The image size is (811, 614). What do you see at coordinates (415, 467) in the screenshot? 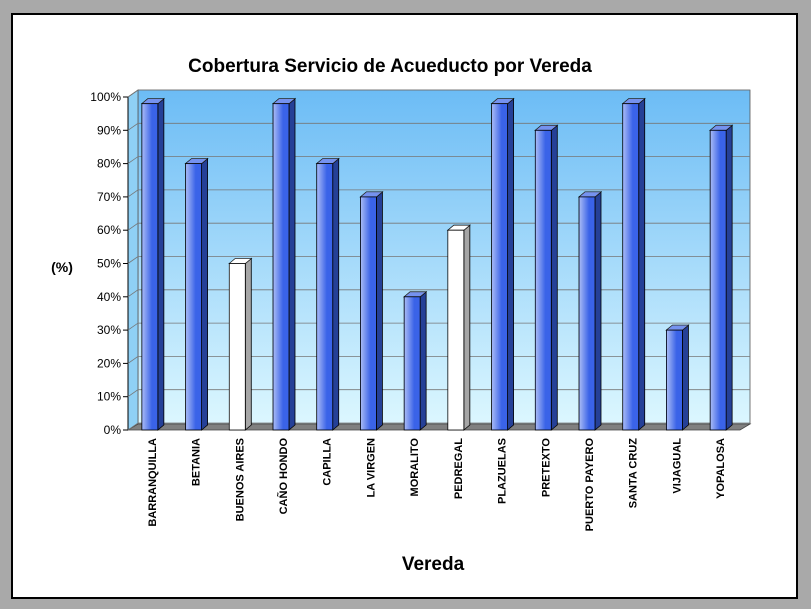
I see `x-tick-label: MORALITO` at bounding box center [415, 467].